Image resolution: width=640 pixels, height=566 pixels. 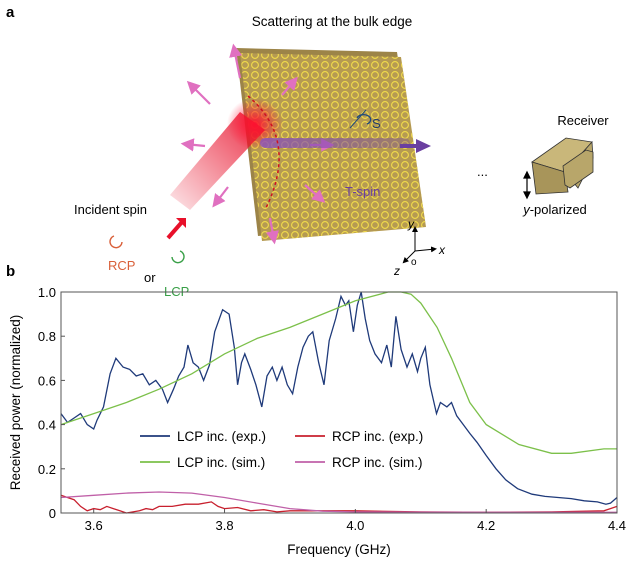 What do you see at coordinates (10, 271) in the screenshot?
I see `panel-b-label: b` at bounding box center [10, 271].